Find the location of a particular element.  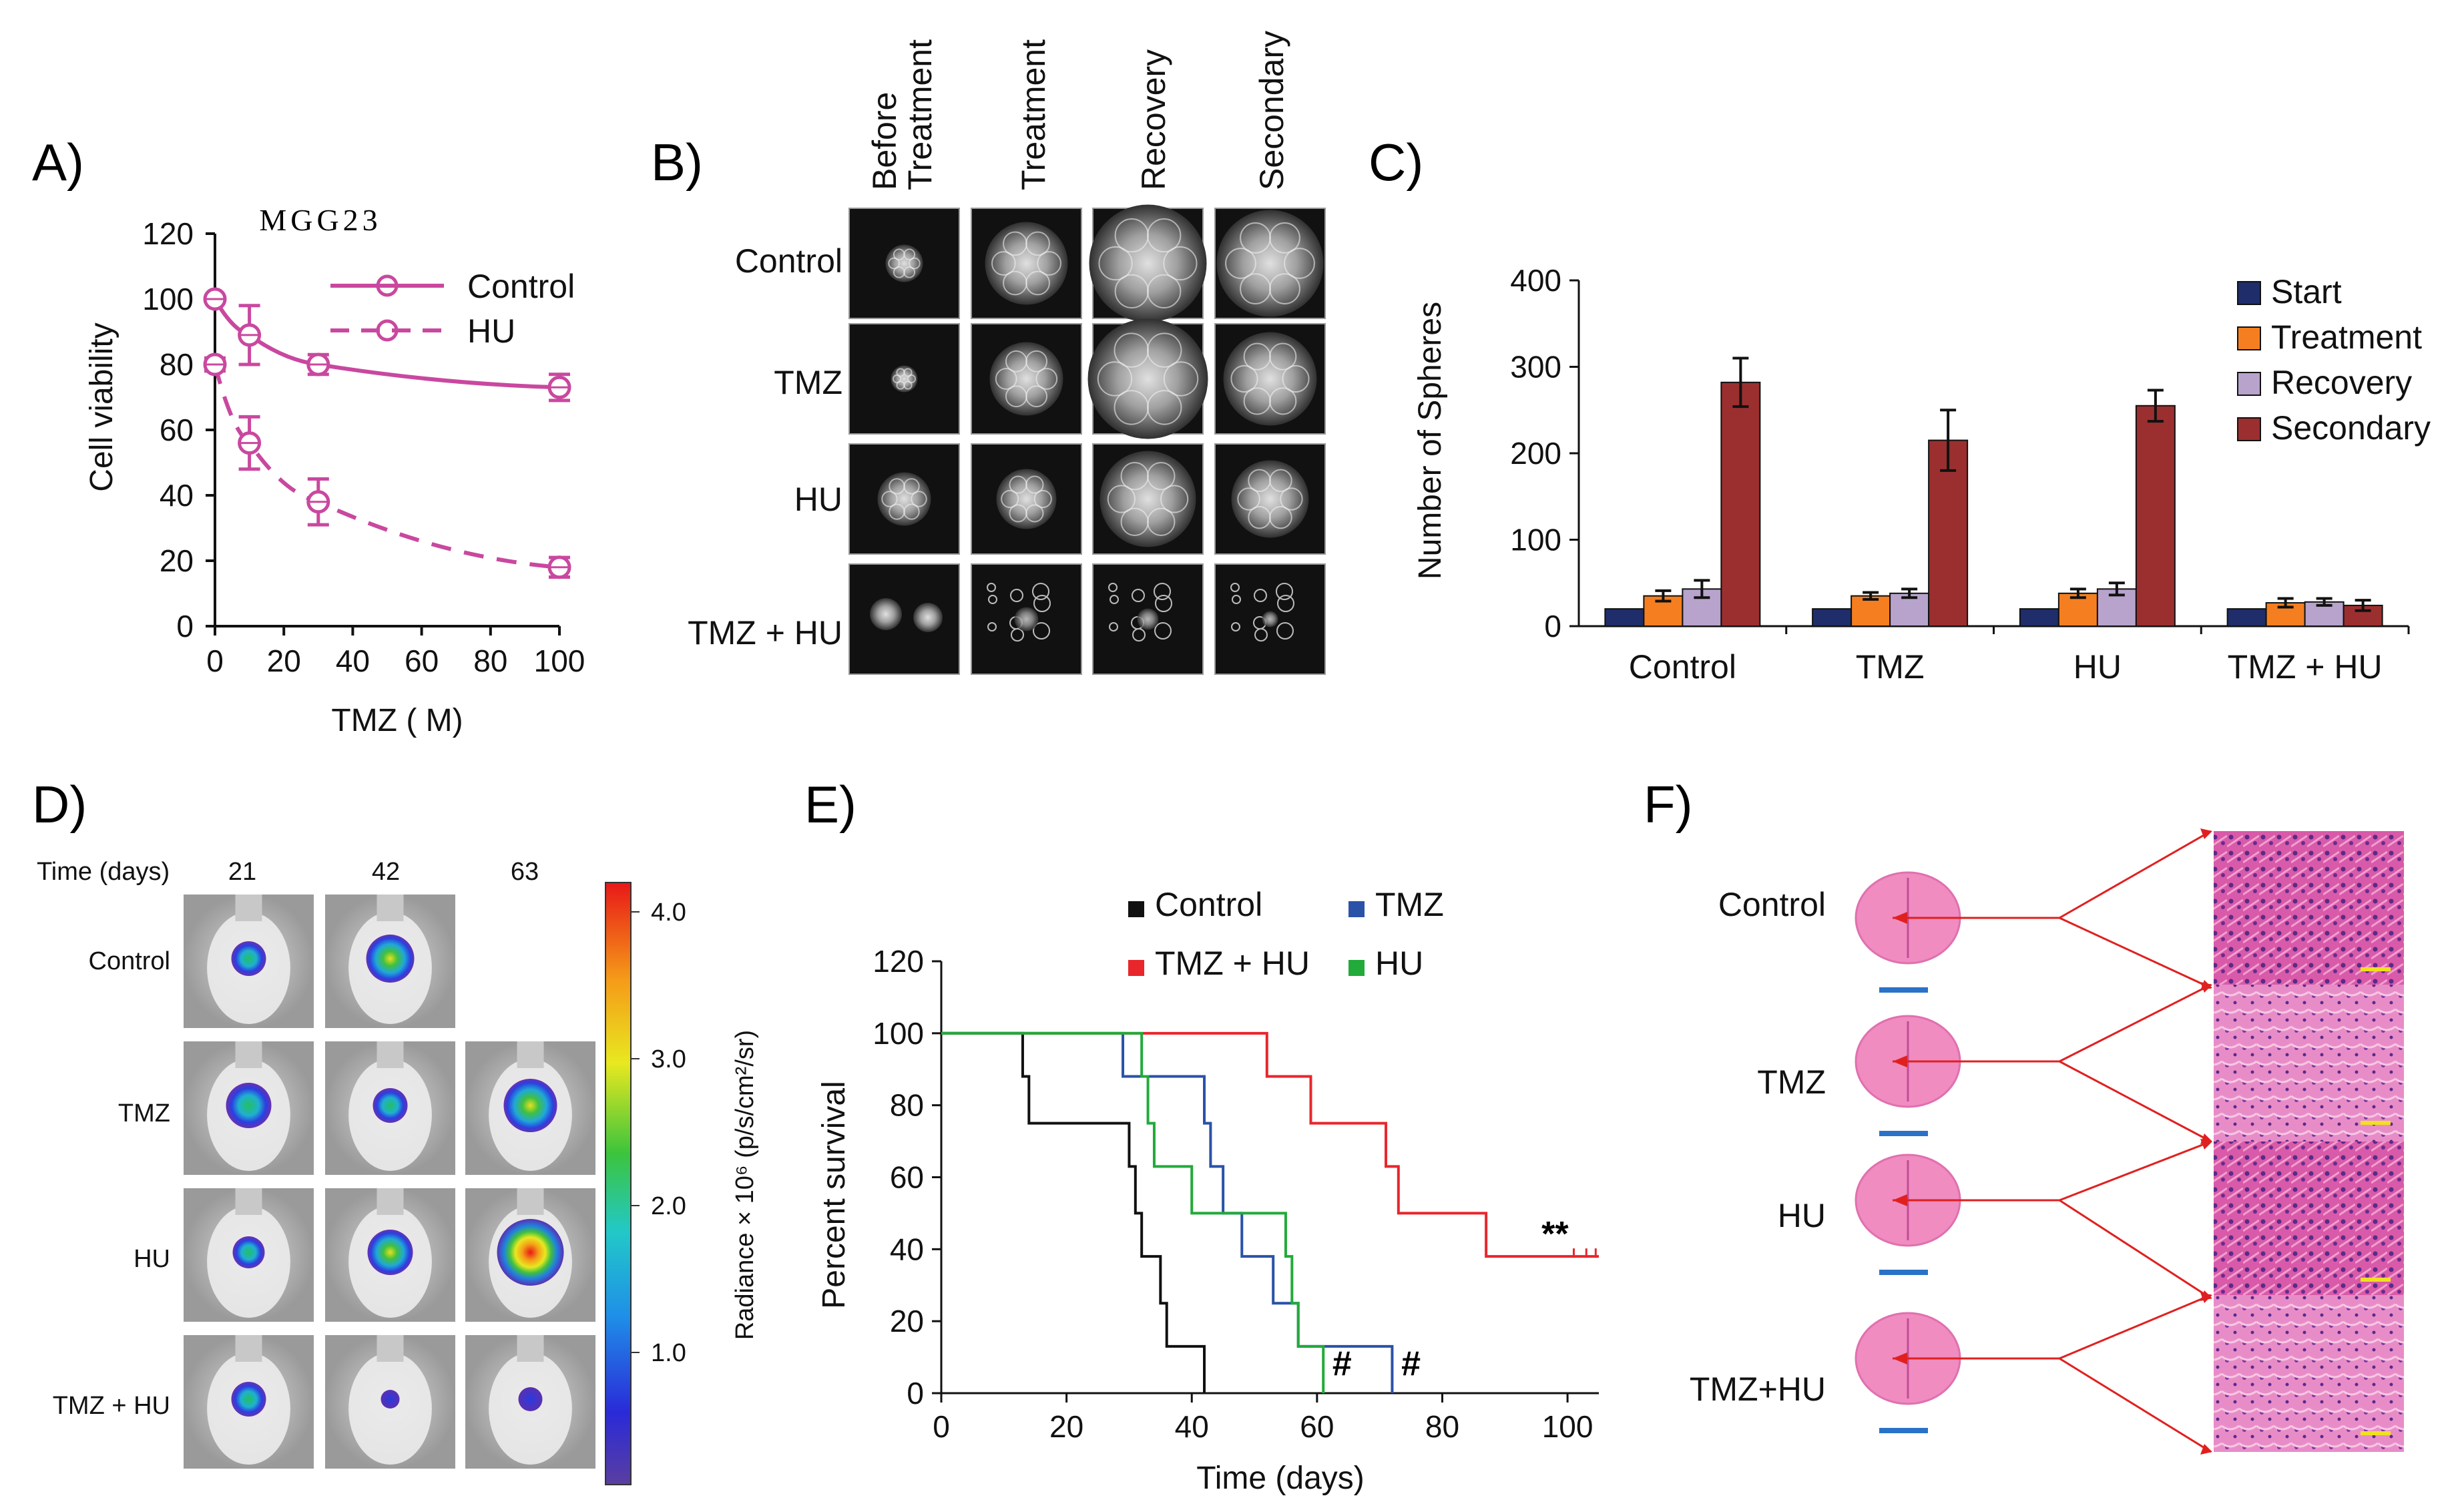

radiance-colorbar: 4.0 3.0 2.0 1.0 Radiance × 10⁶ (p/s/cm²/sr) is located at coordinates (682, 1183).